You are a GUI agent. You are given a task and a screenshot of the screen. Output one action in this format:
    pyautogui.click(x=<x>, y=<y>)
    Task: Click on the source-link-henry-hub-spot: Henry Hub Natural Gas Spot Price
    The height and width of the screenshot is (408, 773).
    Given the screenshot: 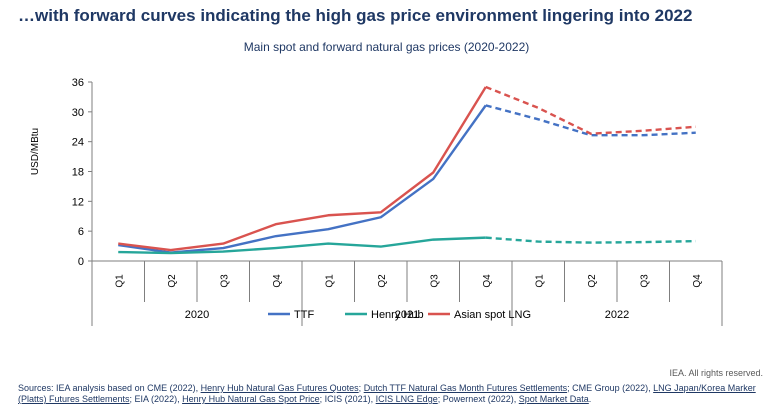 What is the action you would take?
    pyautogui.click(x=251, y=399)
    